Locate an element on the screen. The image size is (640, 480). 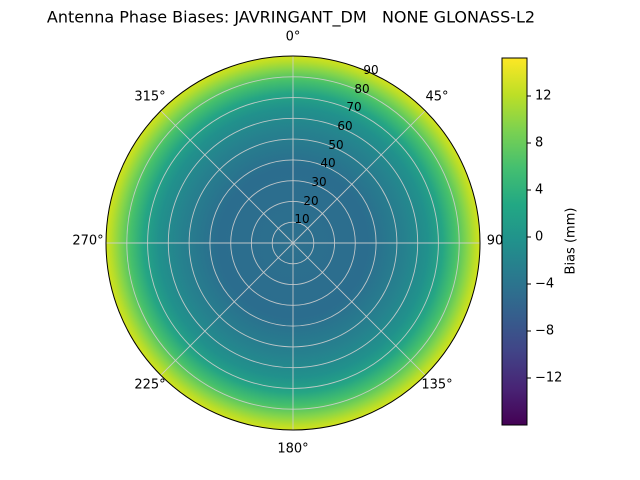
colorbar-tick-n12: −12 is located at coordinates (549, 378).